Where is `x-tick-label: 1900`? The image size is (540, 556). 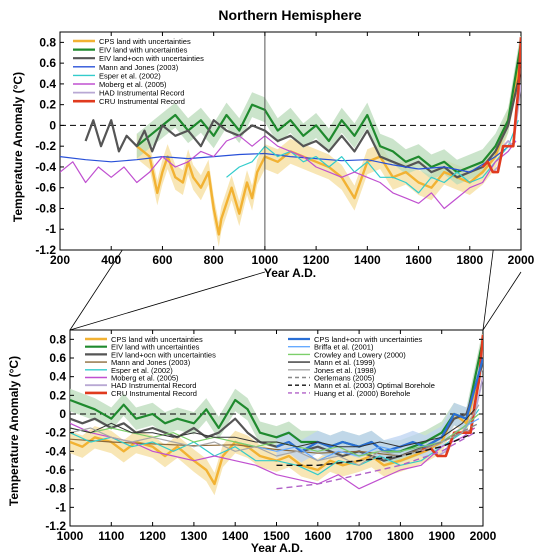
x-tick-label: 1900 is located at coordinates (441, 536).